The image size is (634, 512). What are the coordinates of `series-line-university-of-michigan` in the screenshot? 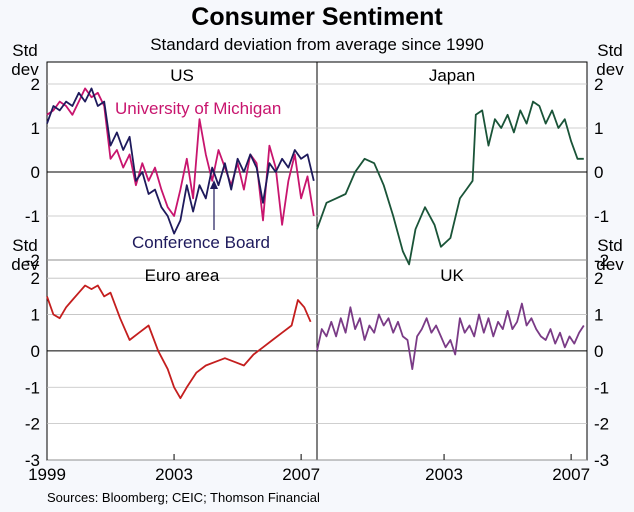 It's located at (180, 156).